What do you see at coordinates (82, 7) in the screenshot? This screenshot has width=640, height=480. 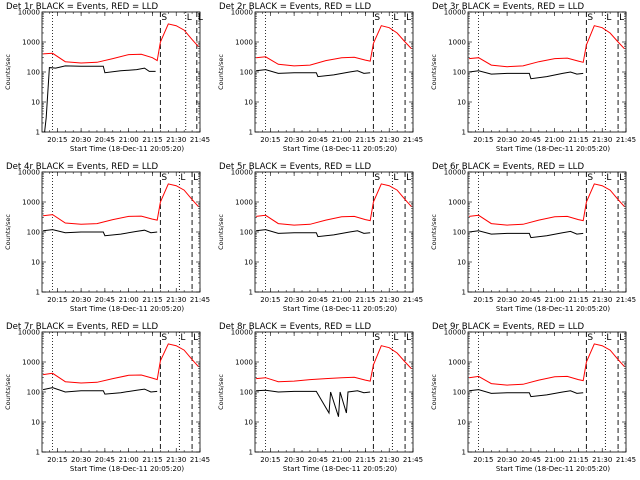 I see `chart-title: Det 1r BLACK = Events, RED = LLD` at bounding box center [82, 7].